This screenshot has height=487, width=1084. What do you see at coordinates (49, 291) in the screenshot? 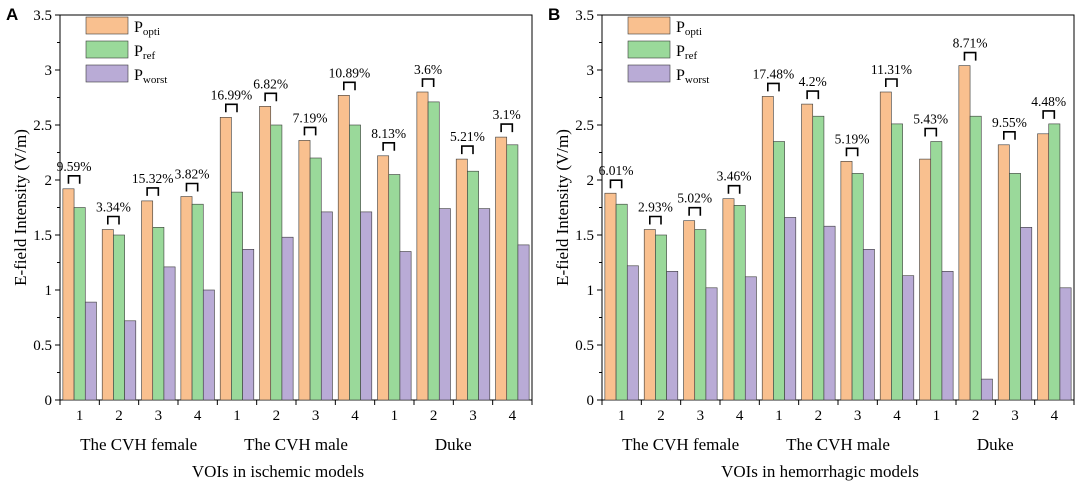
I see `a-y-tick-label-2: 1` at bounding box center [49, 291].